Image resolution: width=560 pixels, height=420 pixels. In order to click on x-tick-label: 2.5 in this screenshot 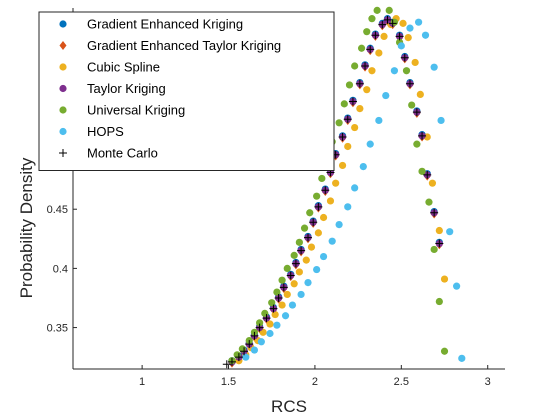, I will do `click(401, 382)`.